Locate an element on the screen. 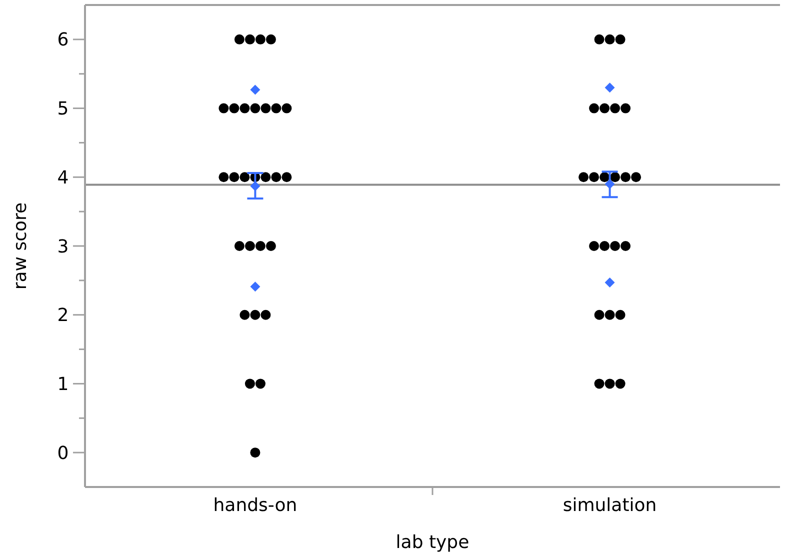 The image size is (787, 559). y-tick-label: 3 is located at coordinates (63, 247).